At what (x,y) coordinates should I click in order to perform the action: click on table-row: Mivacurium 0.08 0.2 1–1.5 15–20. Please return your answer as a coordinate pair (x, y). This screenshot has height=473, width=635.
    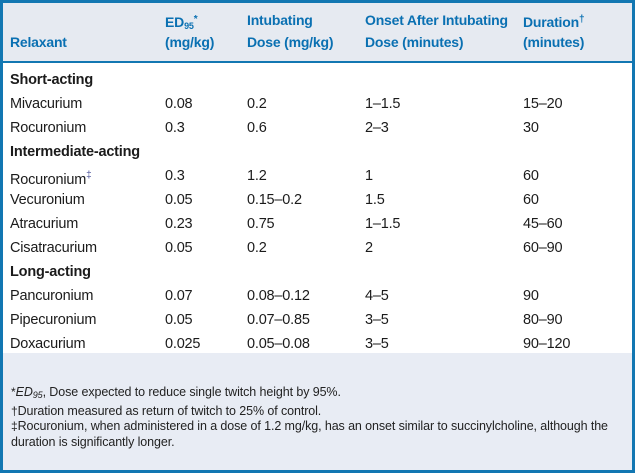
    Looking at the image, I should click on (321, 104).